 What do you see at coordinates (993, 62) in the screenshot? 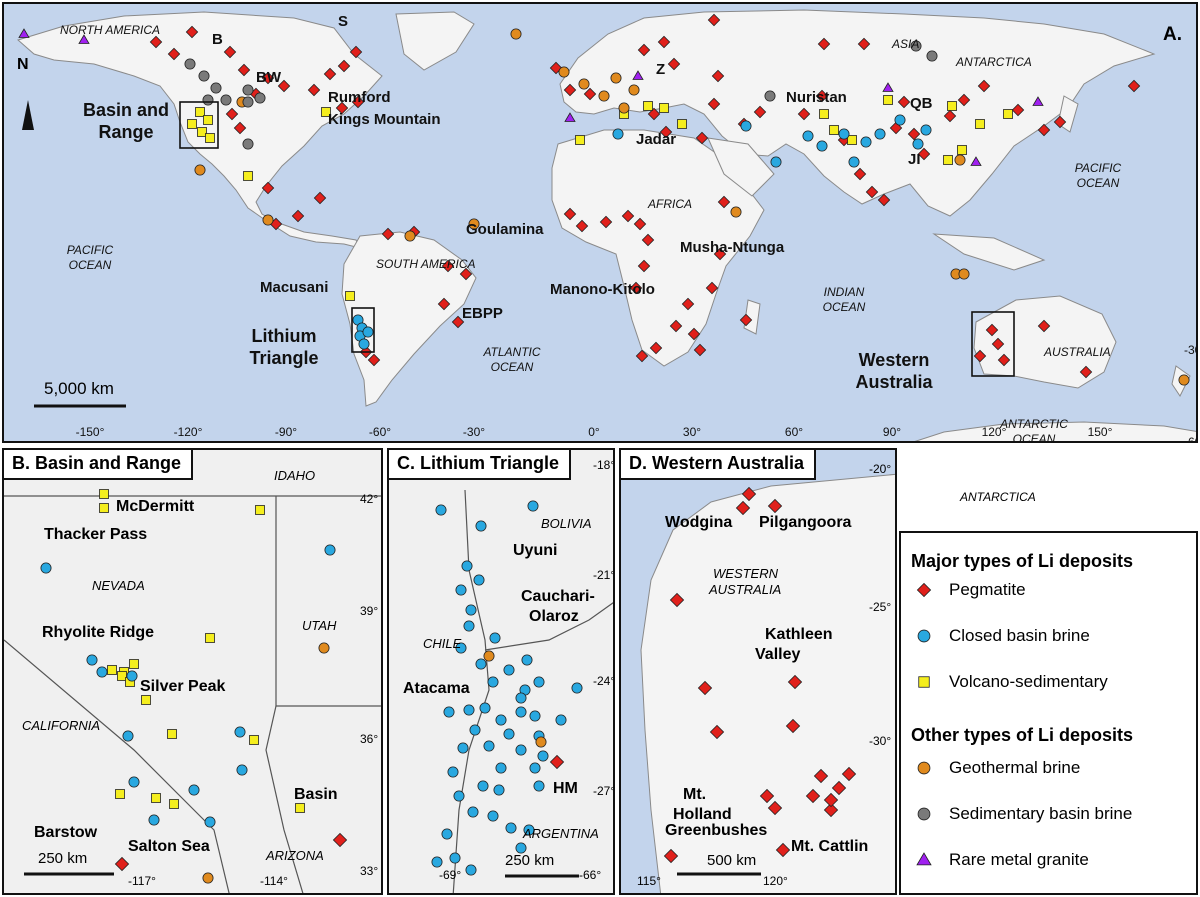
I see `region-label: ANTARCTICA` at bounding box center [993, 62].